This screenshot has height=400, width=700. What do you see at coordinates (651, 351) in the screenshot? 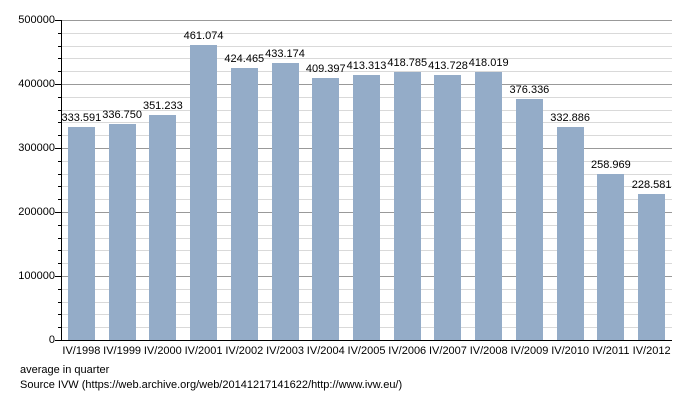
I see `x-tick-label: IV/2012` at bounding box center [651, 351].